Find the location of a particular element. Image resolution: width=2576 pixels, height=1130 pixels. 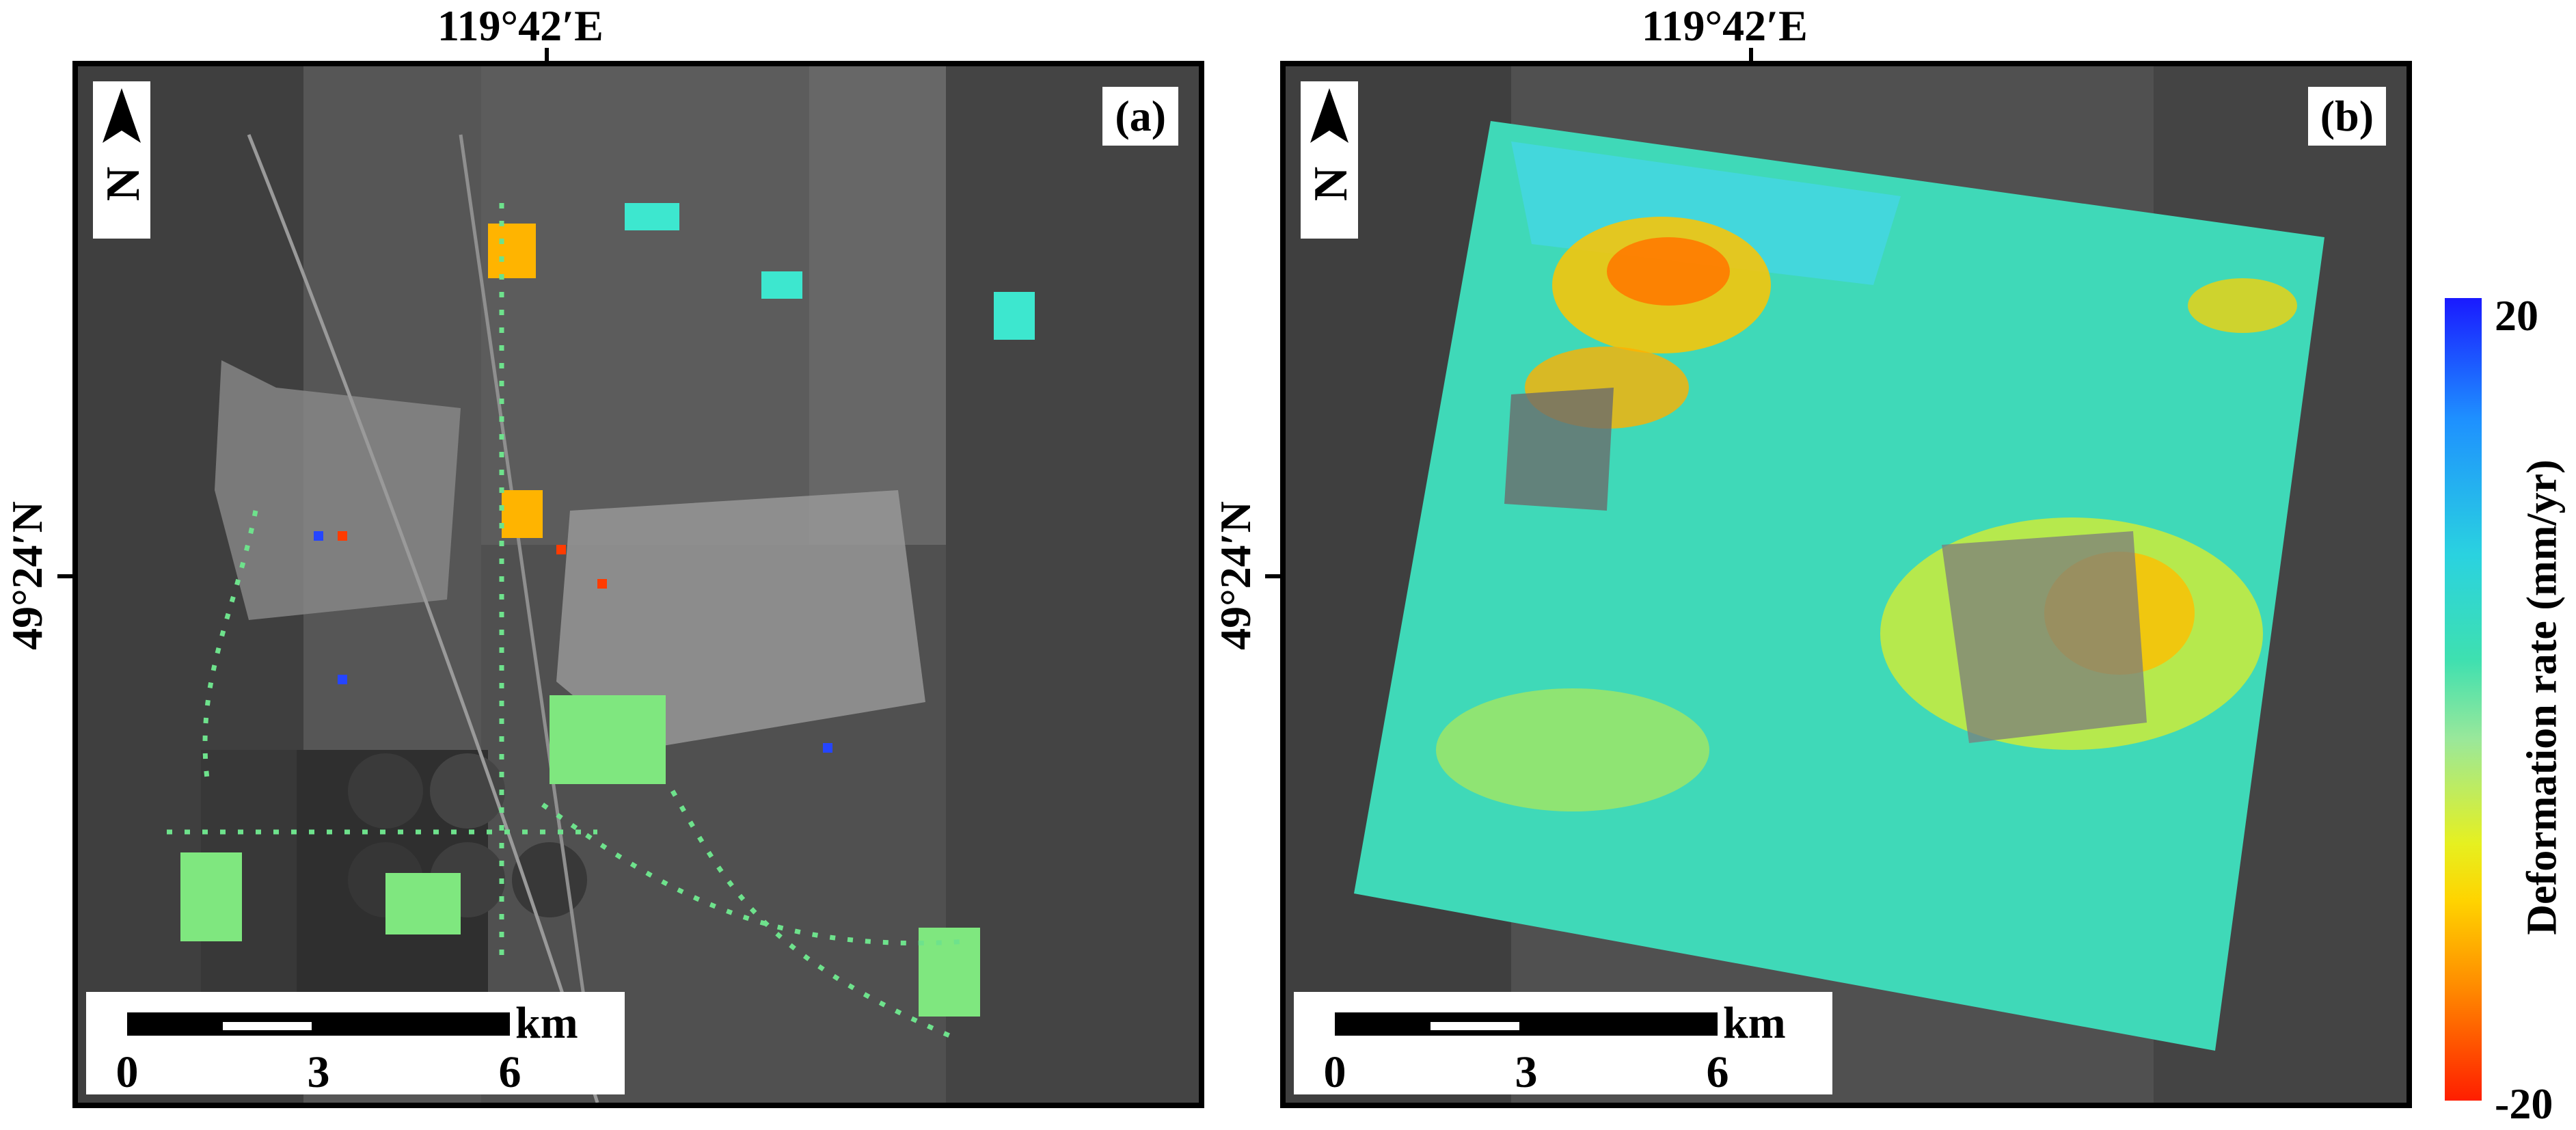

colorbar is located at coordinates (2463, 699).